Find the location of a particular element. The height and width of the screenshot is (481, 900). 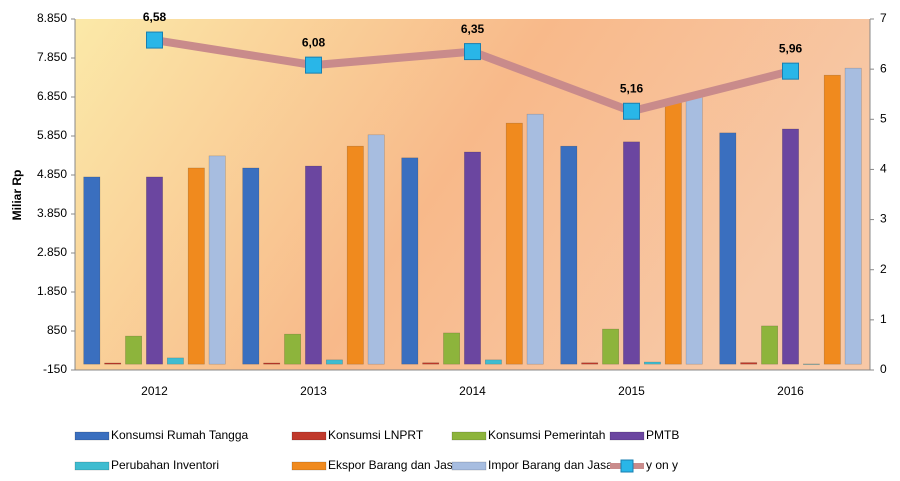

y-tick-label: 8.850 is located at coordinates (52, 18).